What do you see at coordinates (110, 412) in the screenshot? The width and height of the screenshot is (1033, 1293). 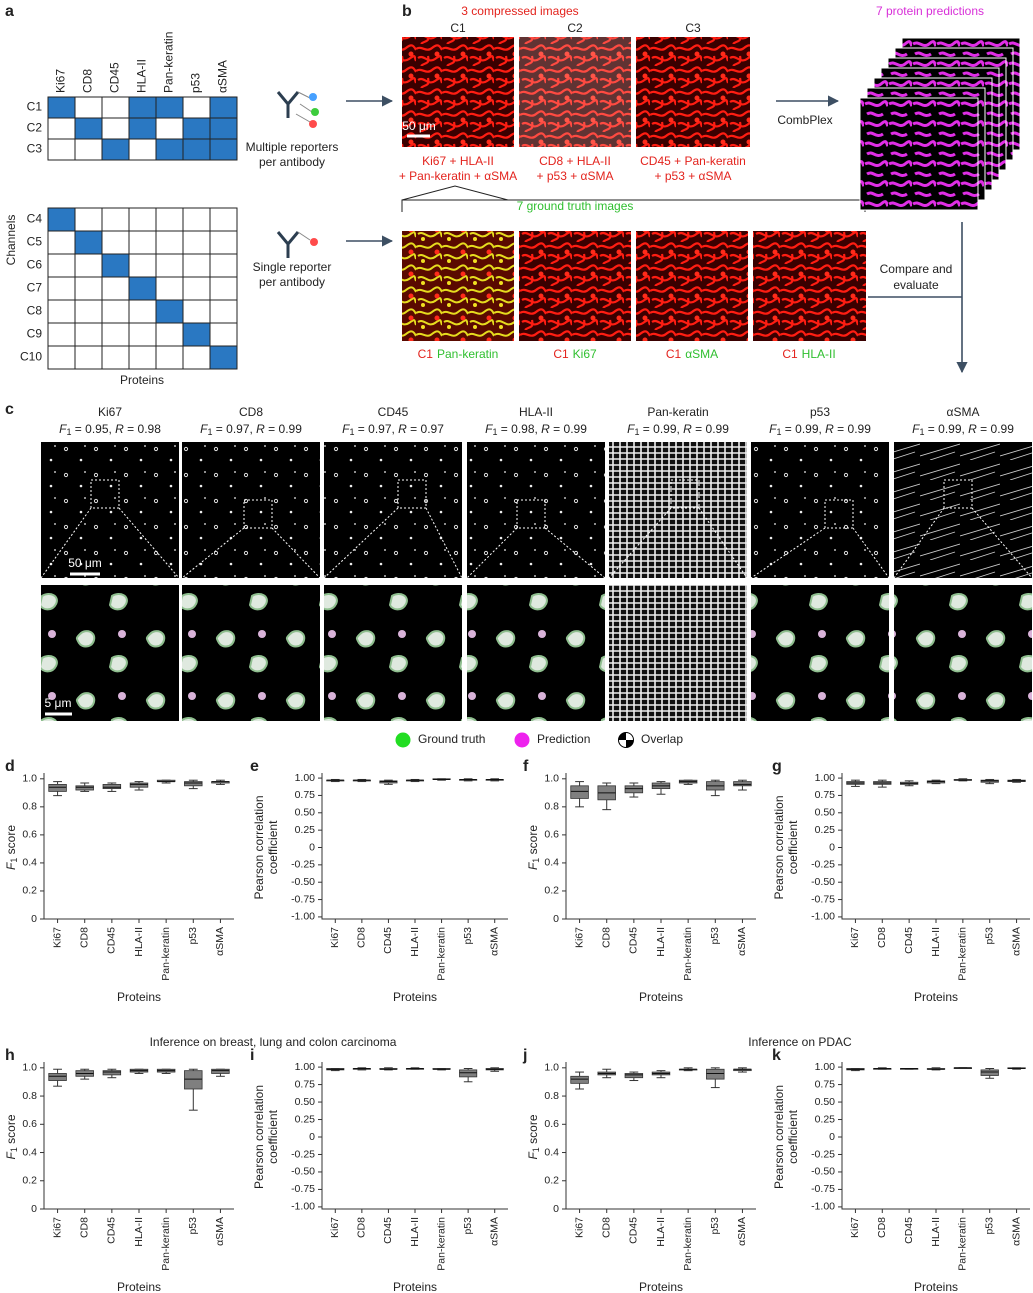 I see `protein-title: Ki67` at bounding box center [110, 412].